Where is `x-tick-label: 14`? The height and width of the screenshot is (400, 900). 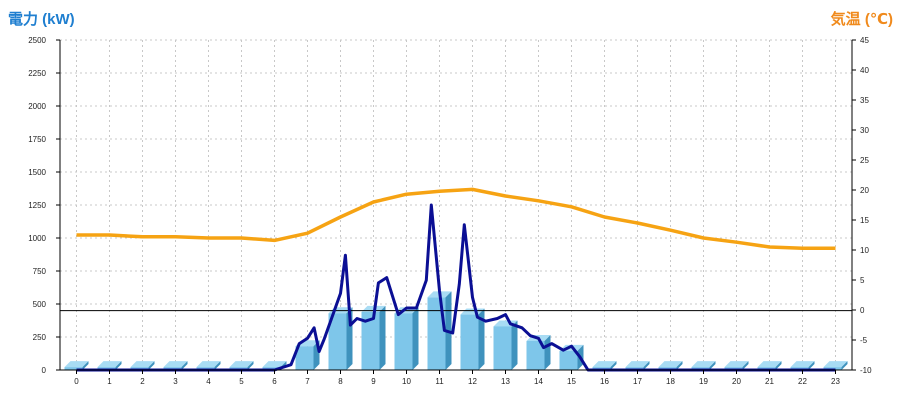 x-tick-label: 14 is located at coordinates (538, 381).